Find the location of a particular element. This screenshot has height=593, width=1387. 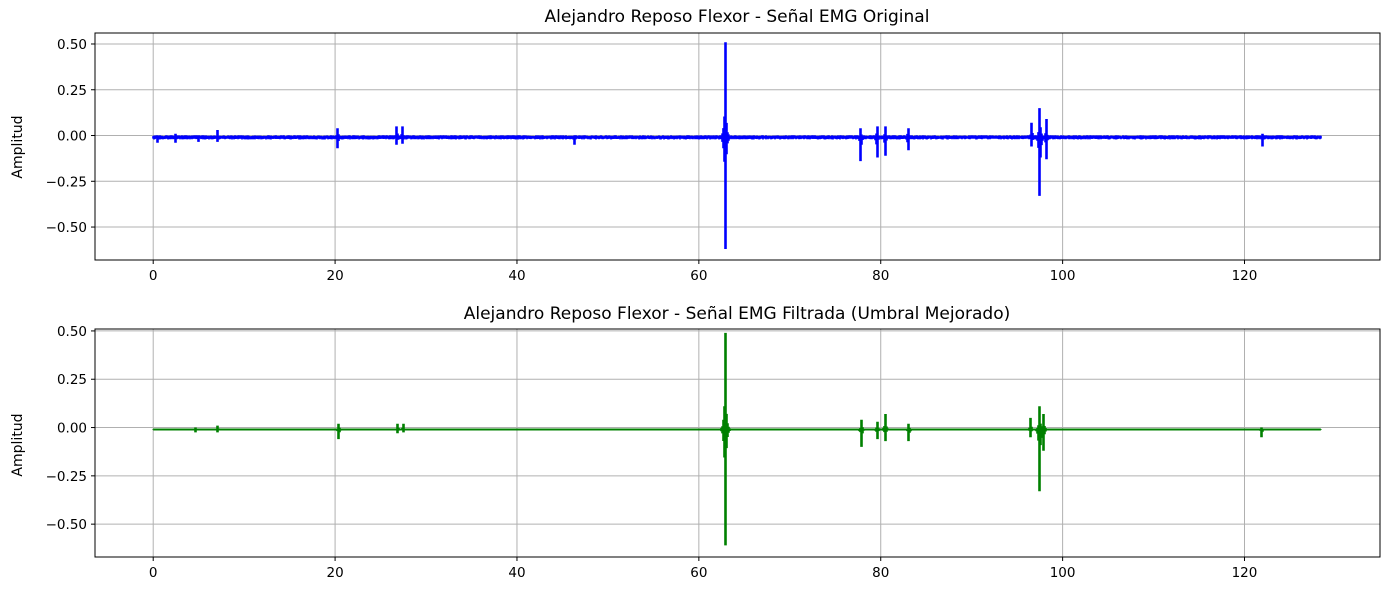

y-ticks-original: 0.50 0.25 0.00 −0.25 −0.50 is located at coordinates (70, 136).